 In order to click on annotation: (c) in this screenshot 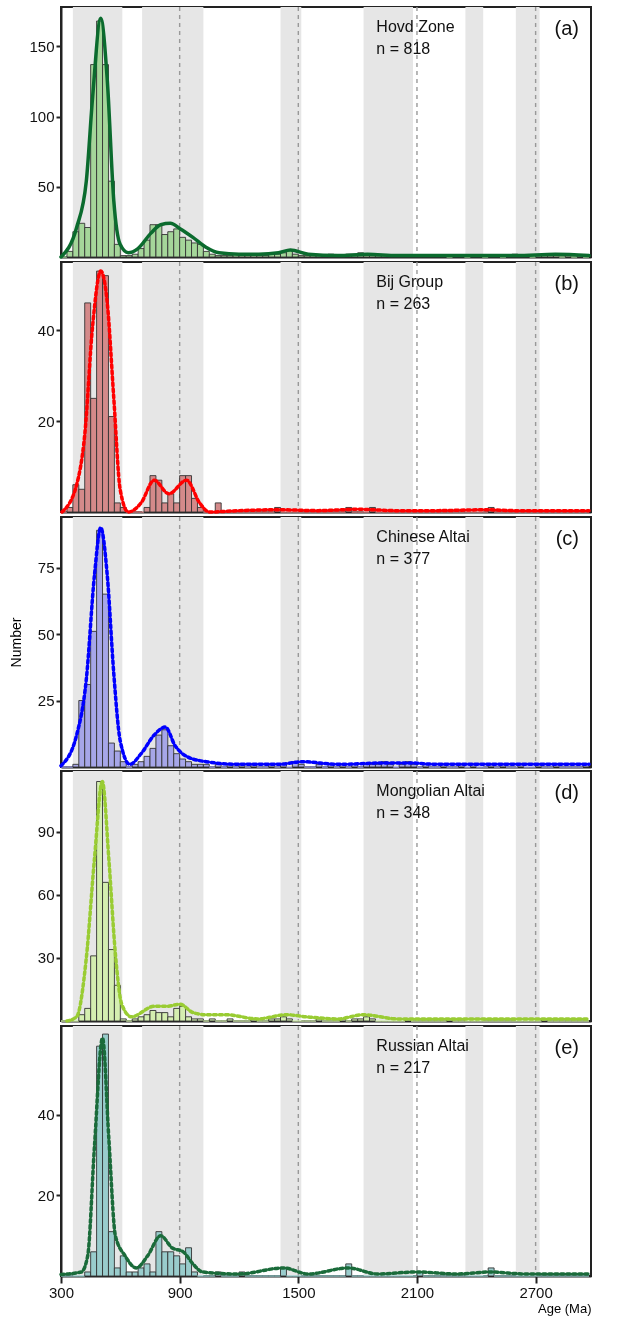, I will do `click(567, 538)`.